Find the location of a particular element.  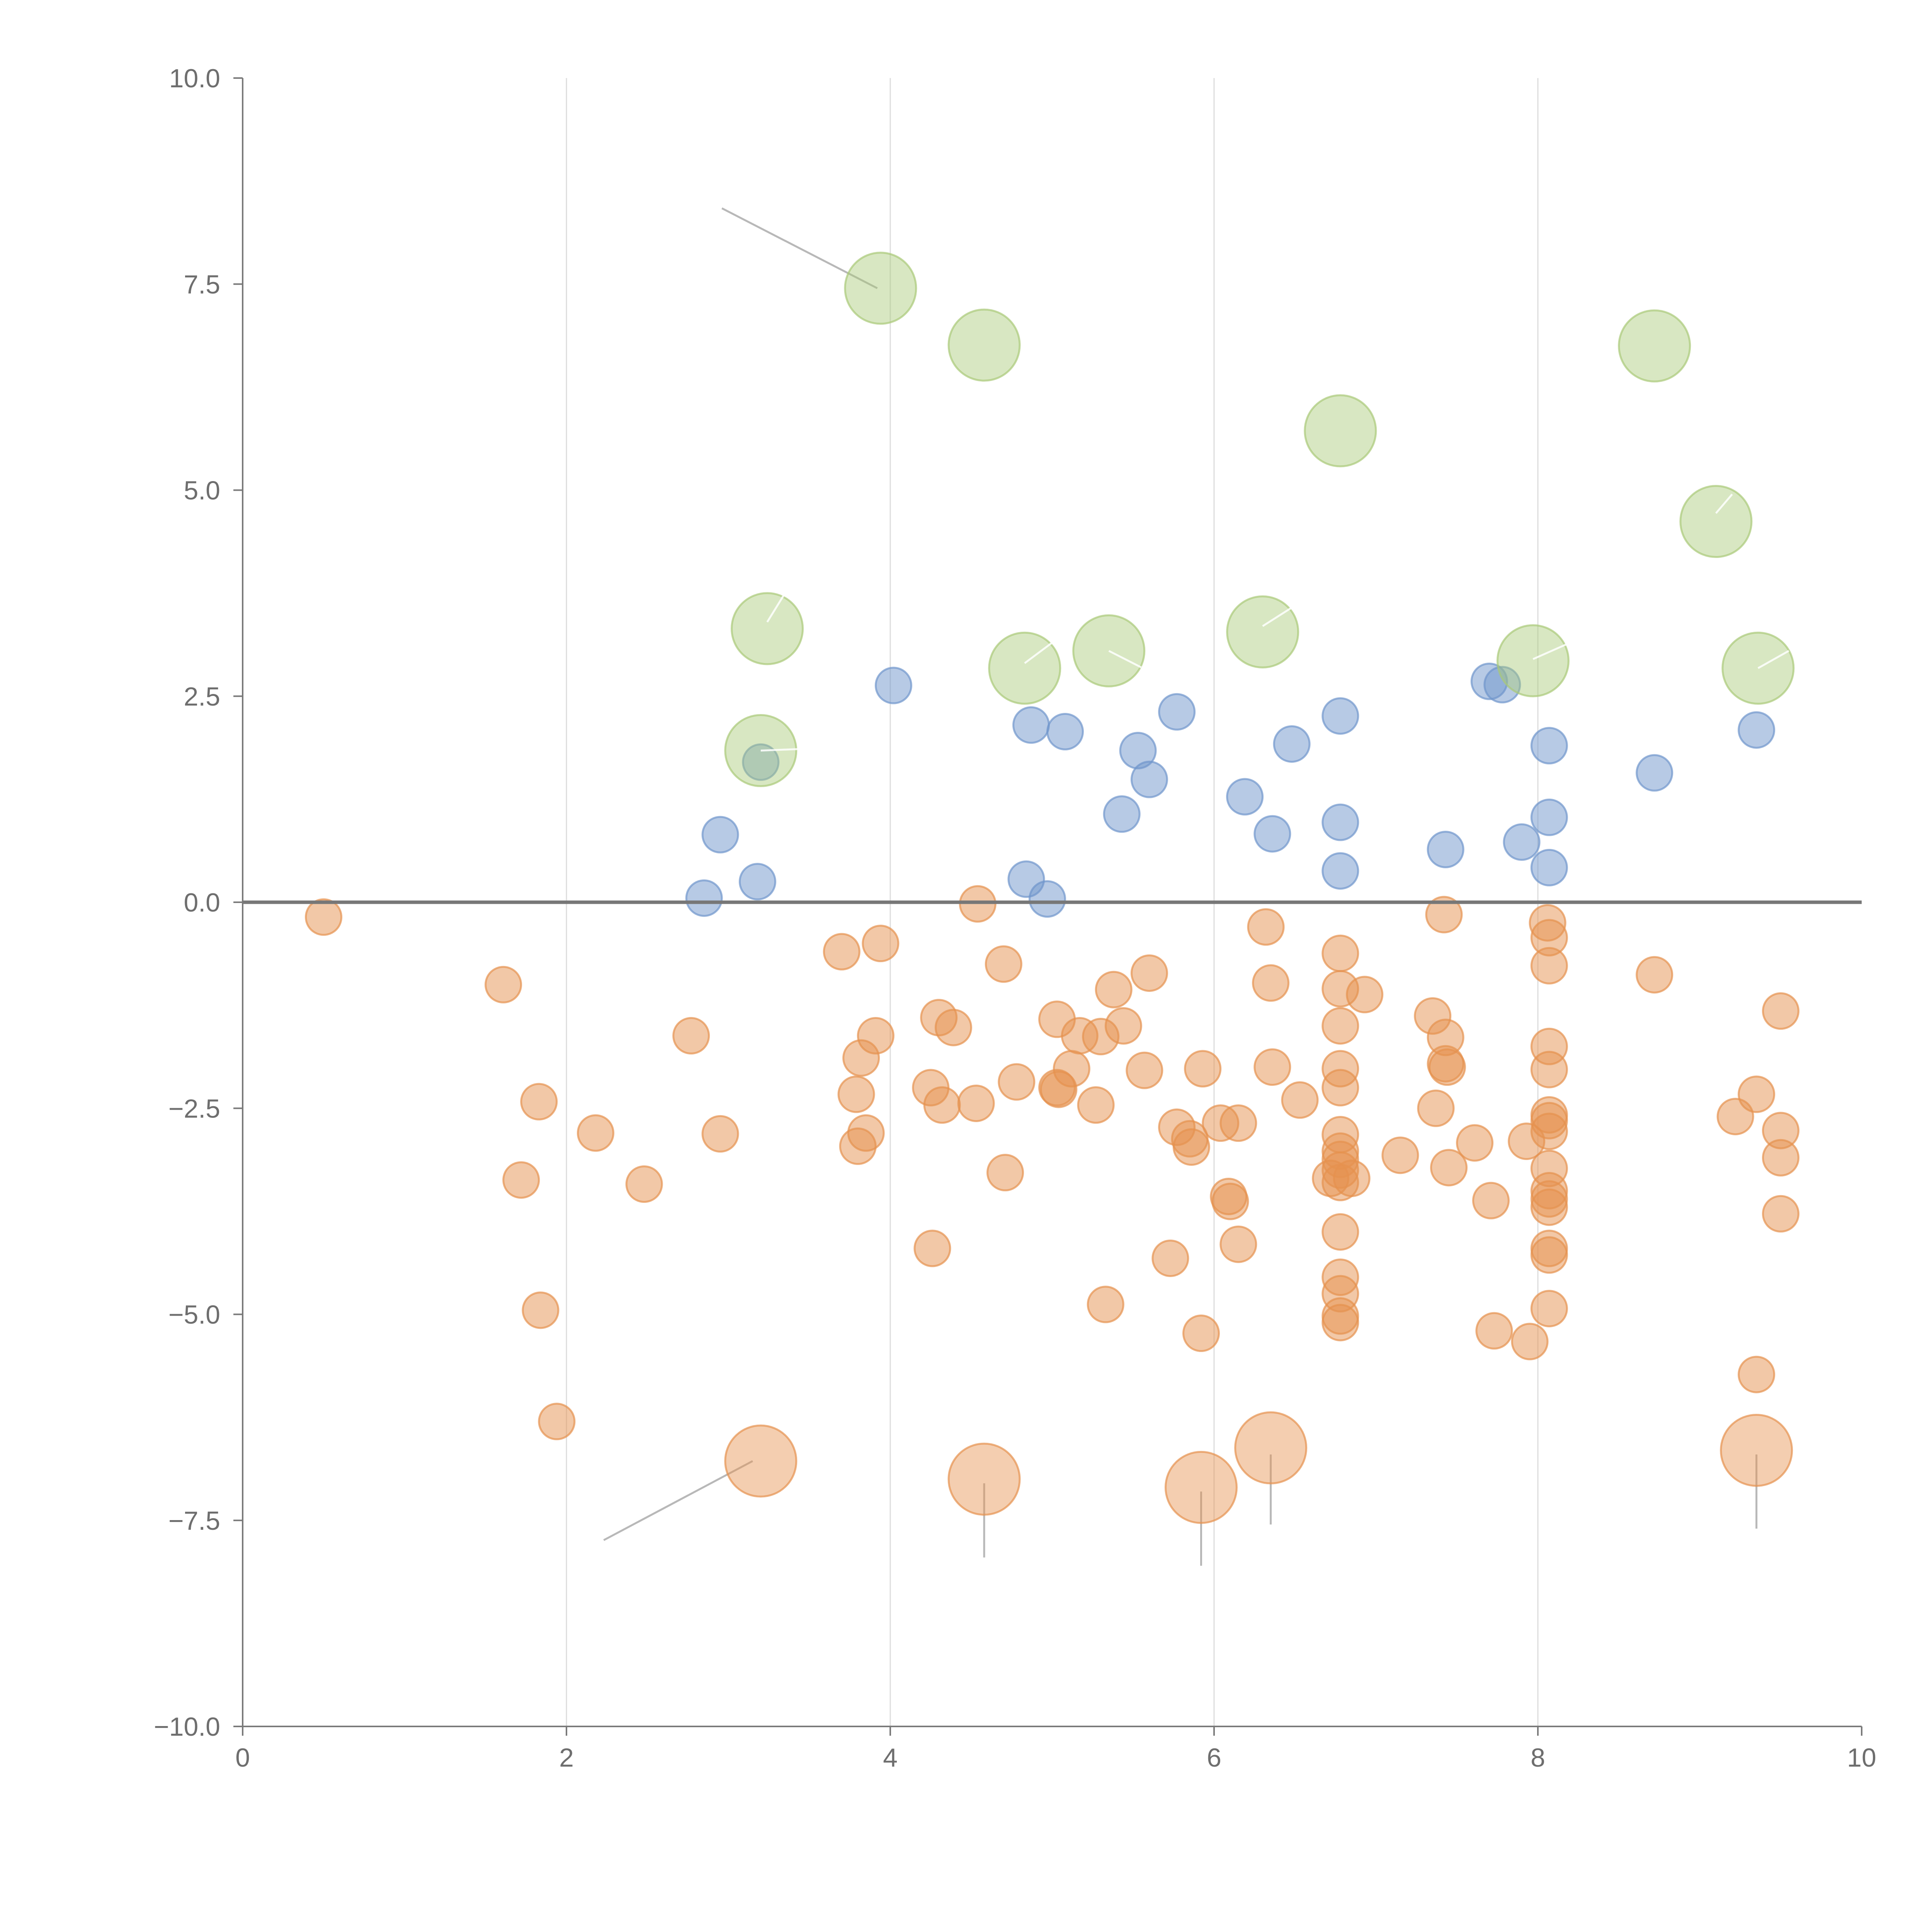

y-tick-label-0: 10.0 is located at coordinates (194, 78).